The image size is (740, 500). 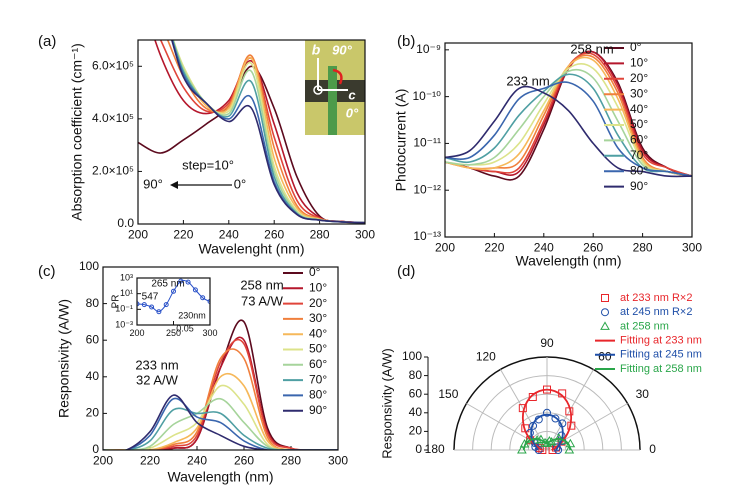 I want to click on annotation: c, so click(x=352, y=94).